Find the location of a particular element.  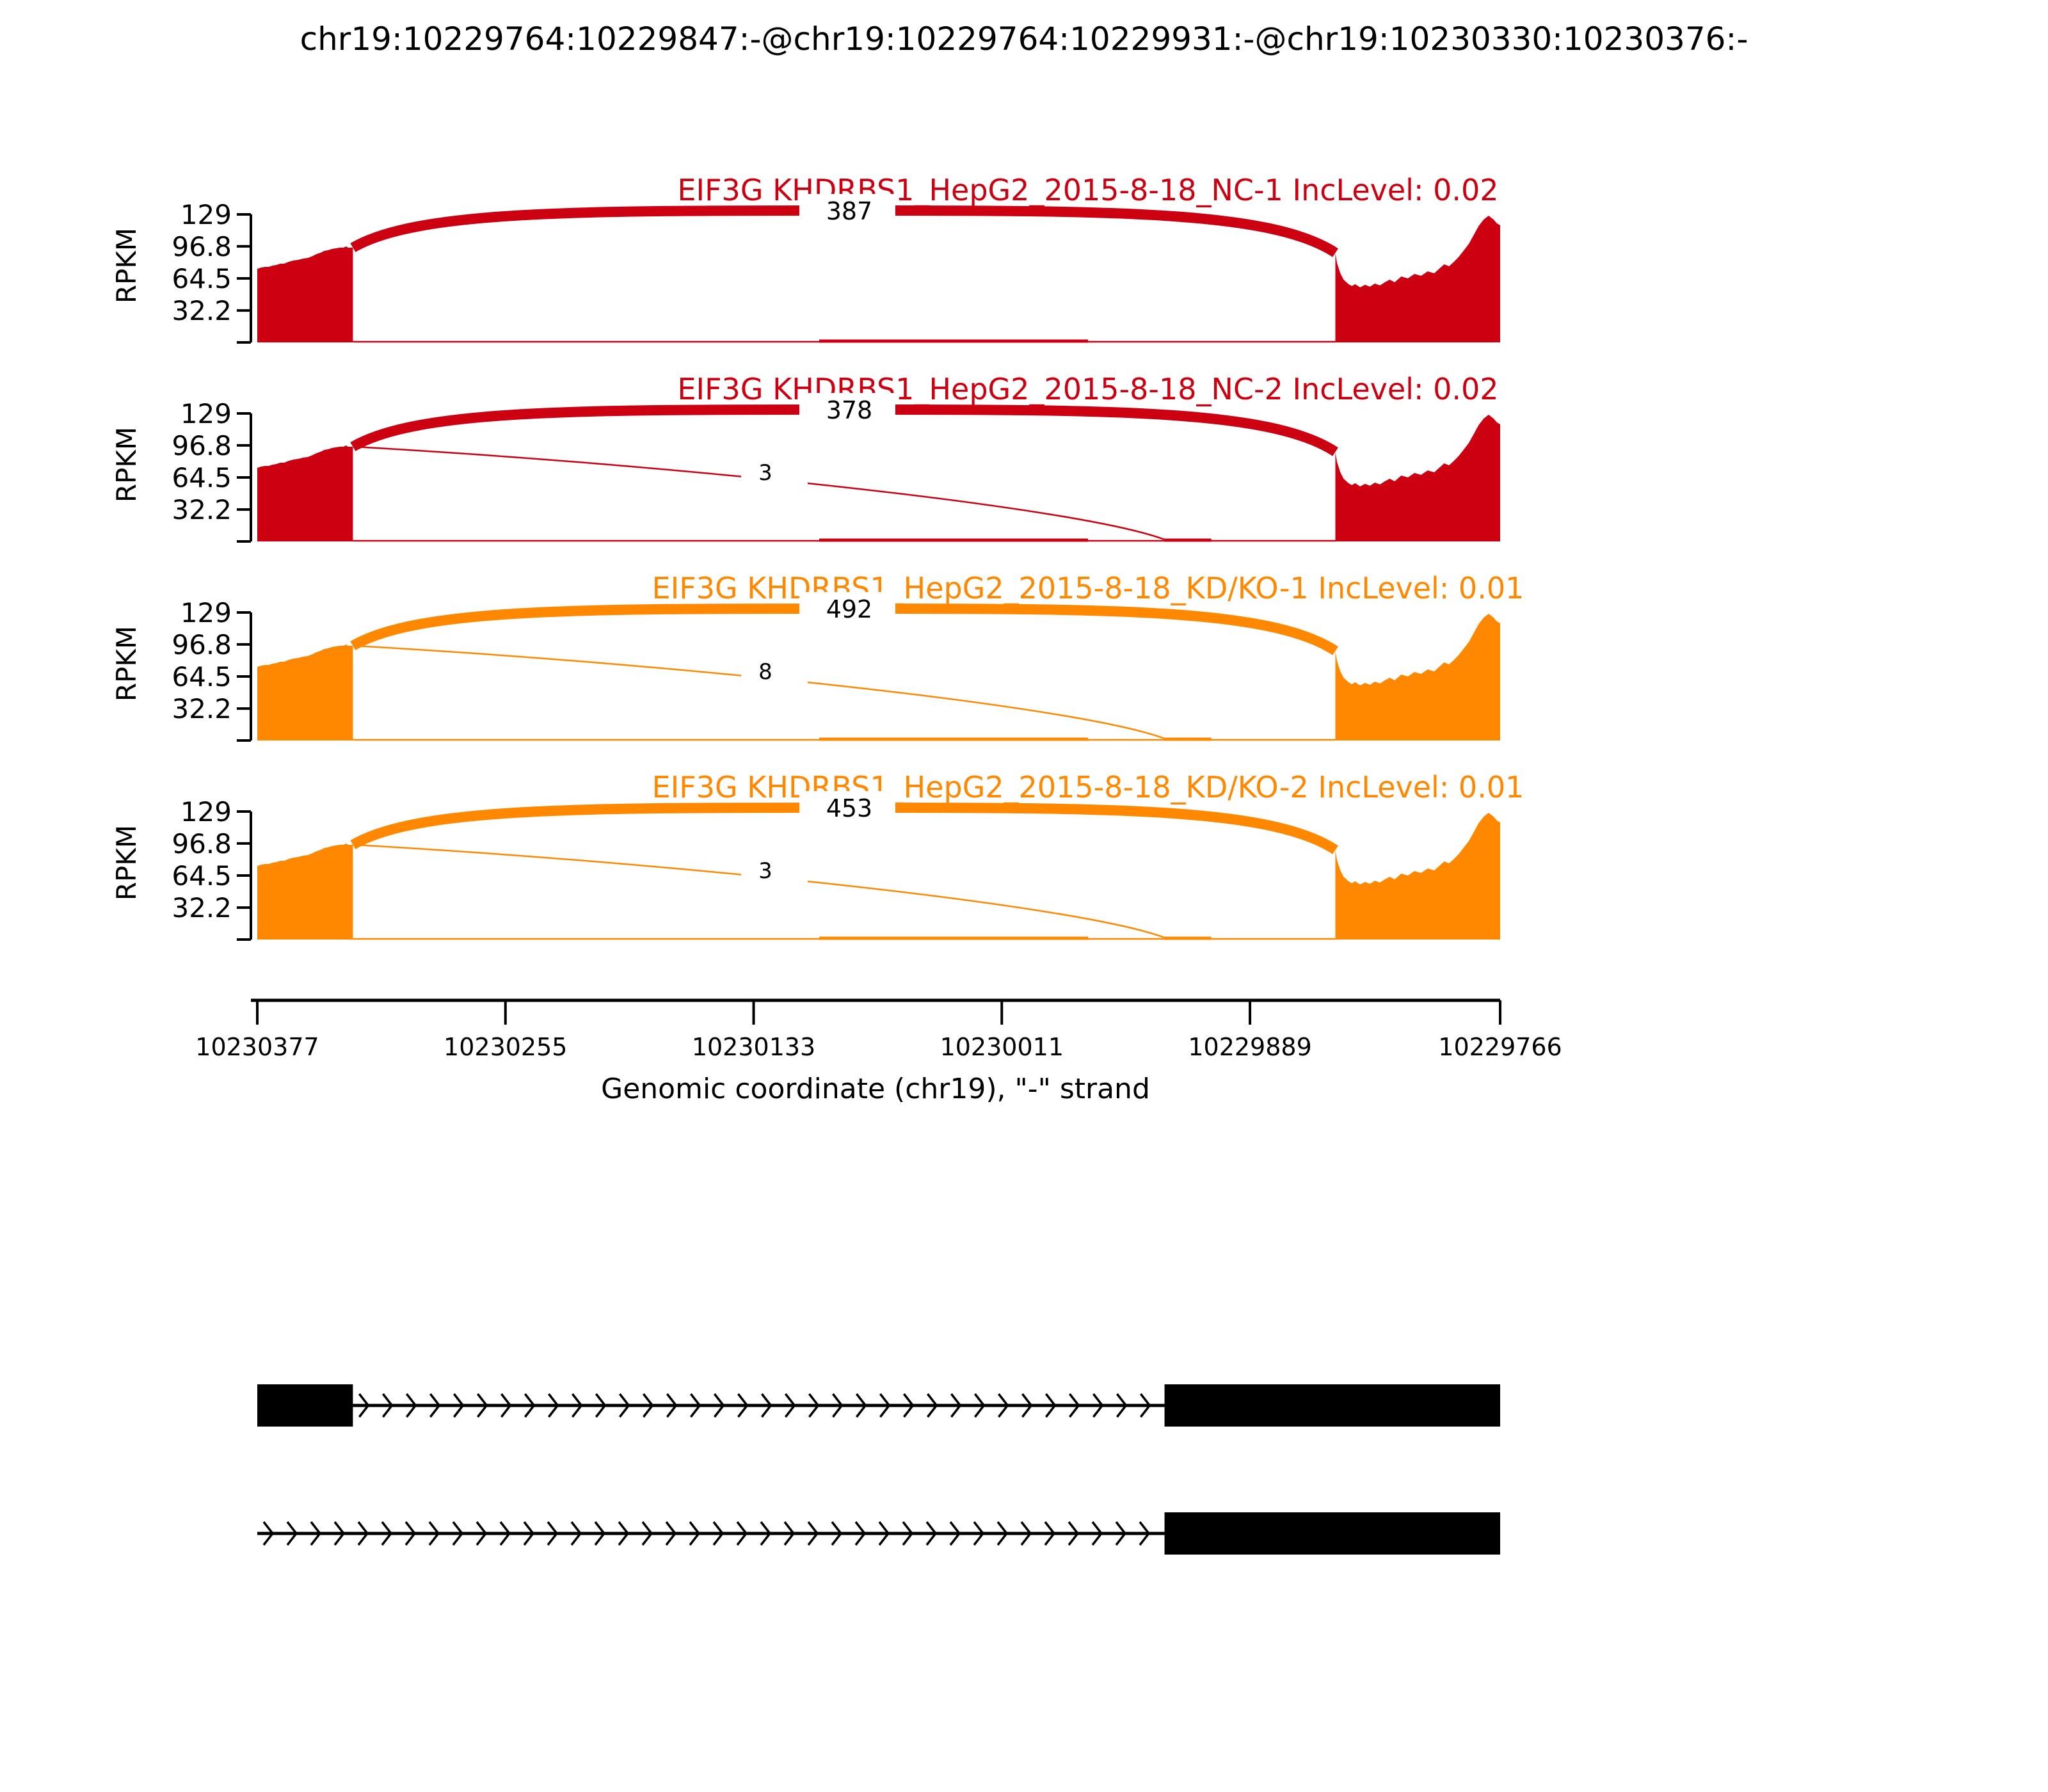

junction-read-count: 387 is located at coordinates (849, 211).